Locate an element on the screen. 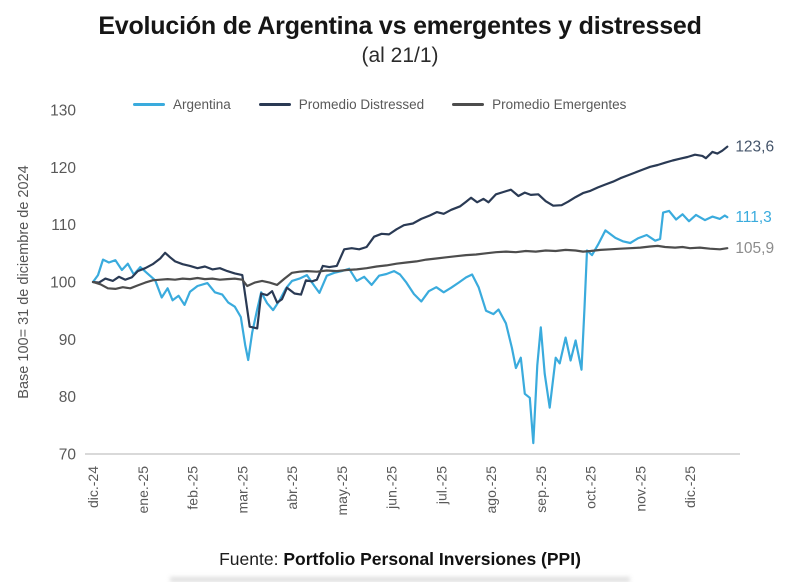 The height and width of the screenshot is (582, 800). x-tick-label: dic.-24 is located at coordinates (93, 487).